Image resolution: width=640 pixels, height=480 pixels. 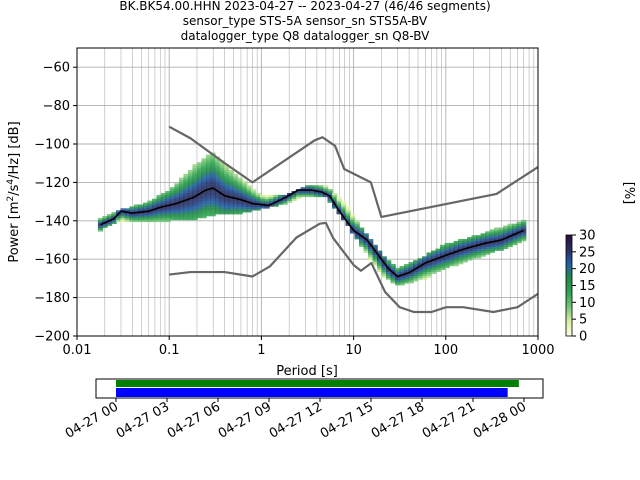 What do you see at coordinates (354, 267) in the screenshot?
I see `noise-model-low-line` at bounding box center [354, 267].